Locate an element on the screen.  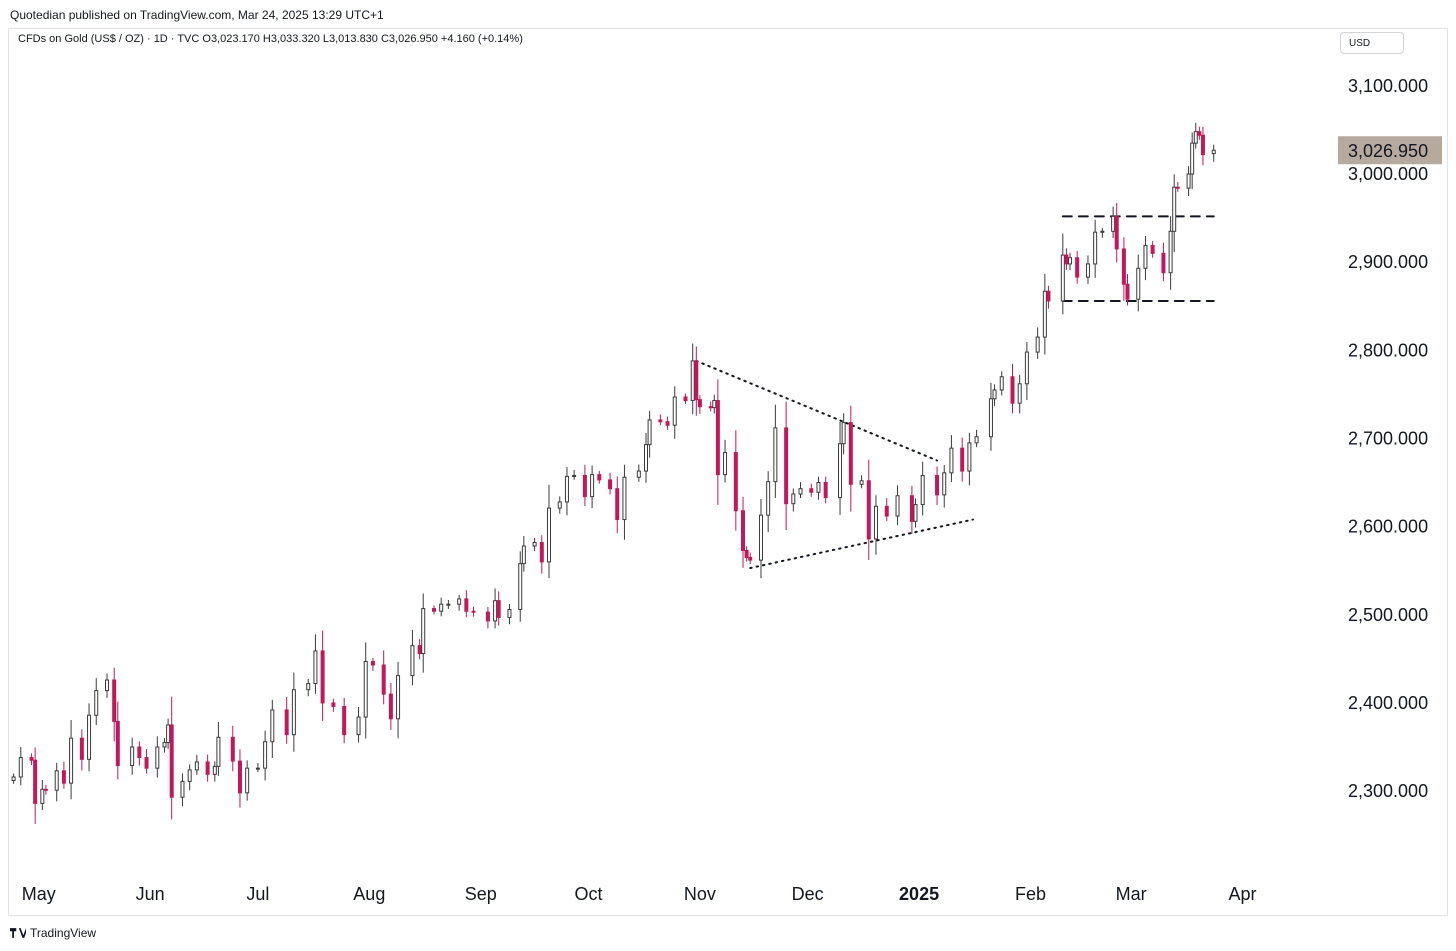
trendline-dotted is located at coordinates (861, 544).